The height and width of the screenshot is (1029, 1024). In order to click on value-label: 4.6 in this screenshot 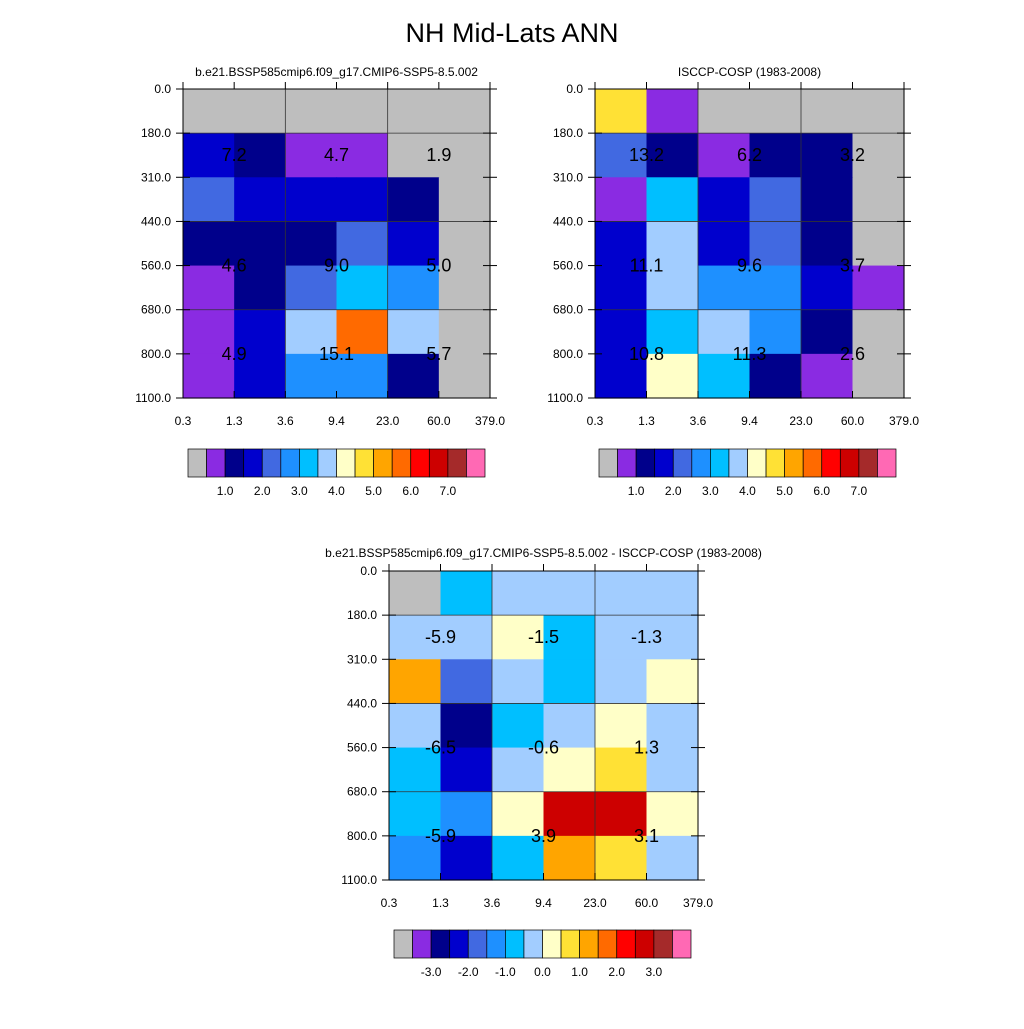, I will do `click(234, 266)`.